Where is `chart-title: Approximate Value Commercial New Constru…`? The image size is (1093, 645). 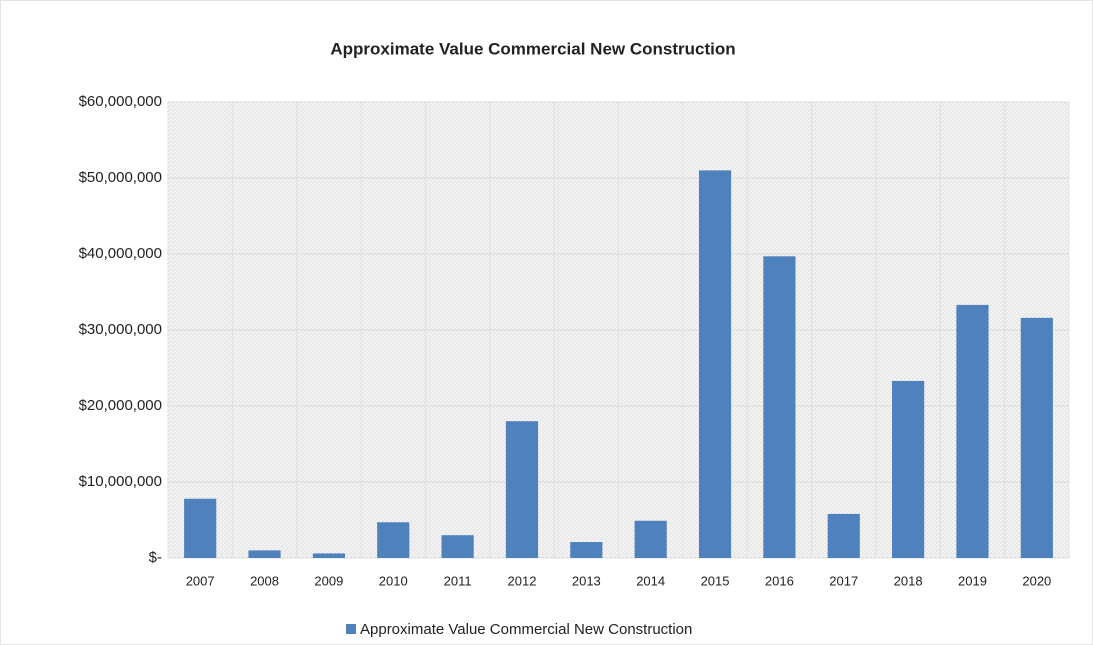 chart-title: Approximate Value Commercial New Constru… is located at coordinates (532, 48).